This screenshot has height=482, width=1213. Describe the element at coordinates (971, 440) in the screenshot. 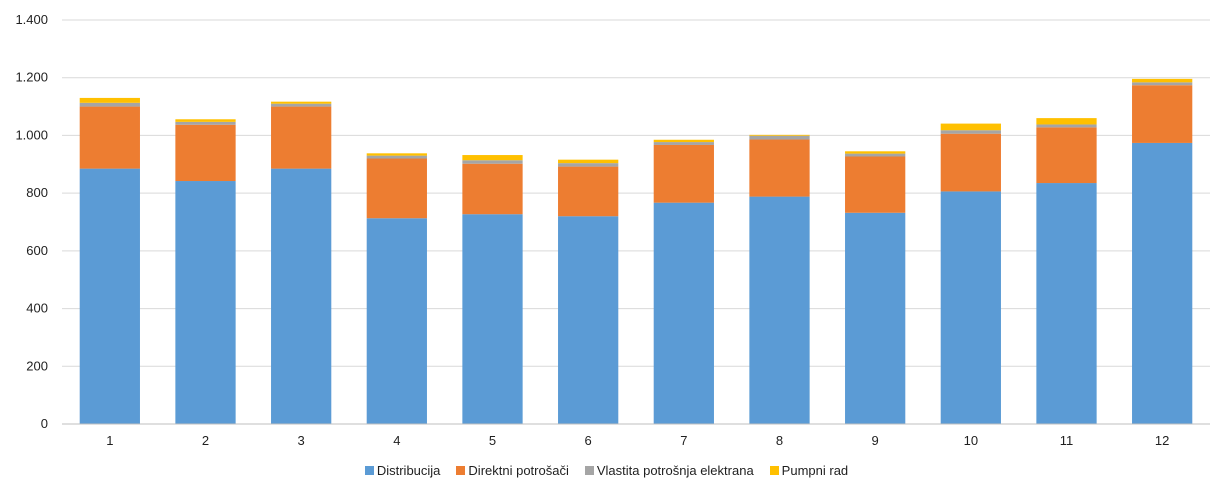

I see `x-tick-label: 10` at that location.